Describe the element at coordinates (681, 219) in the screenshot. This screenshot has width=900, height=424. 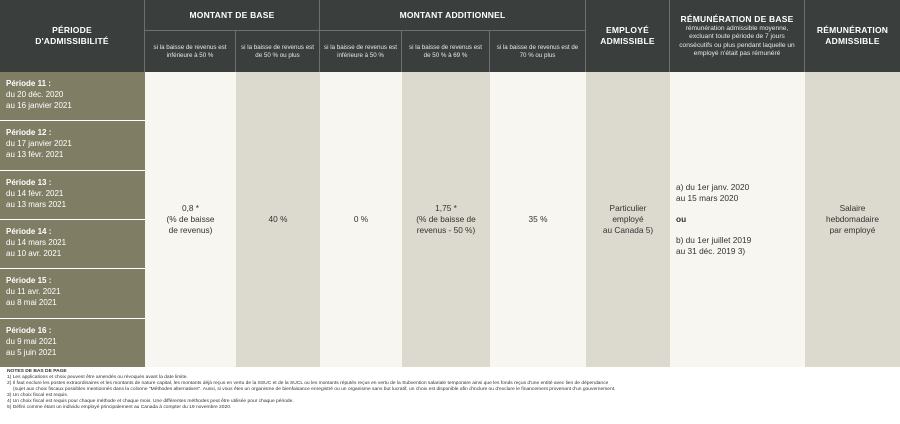
I see `option-or: ou` at that location.